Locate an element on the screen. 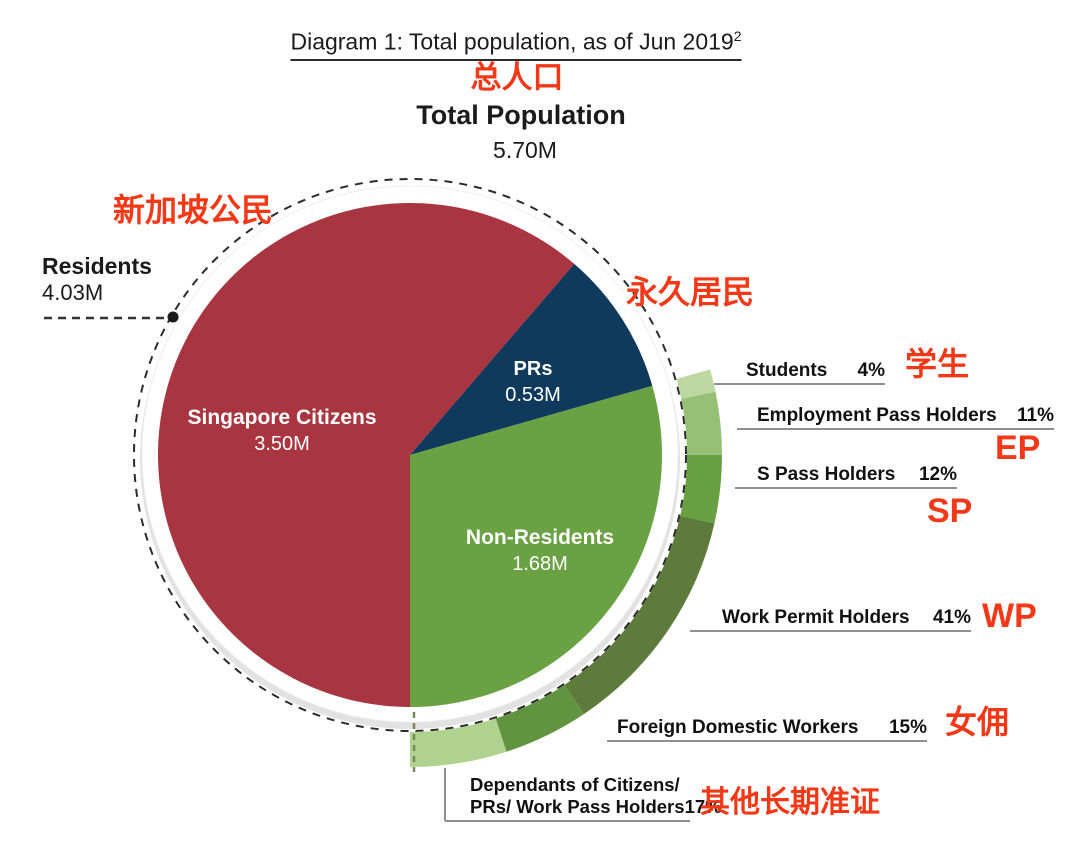 The width and height of the screenshot is (1080, 847). students-label-row: Students 4% is located at coordinates (799, 371).